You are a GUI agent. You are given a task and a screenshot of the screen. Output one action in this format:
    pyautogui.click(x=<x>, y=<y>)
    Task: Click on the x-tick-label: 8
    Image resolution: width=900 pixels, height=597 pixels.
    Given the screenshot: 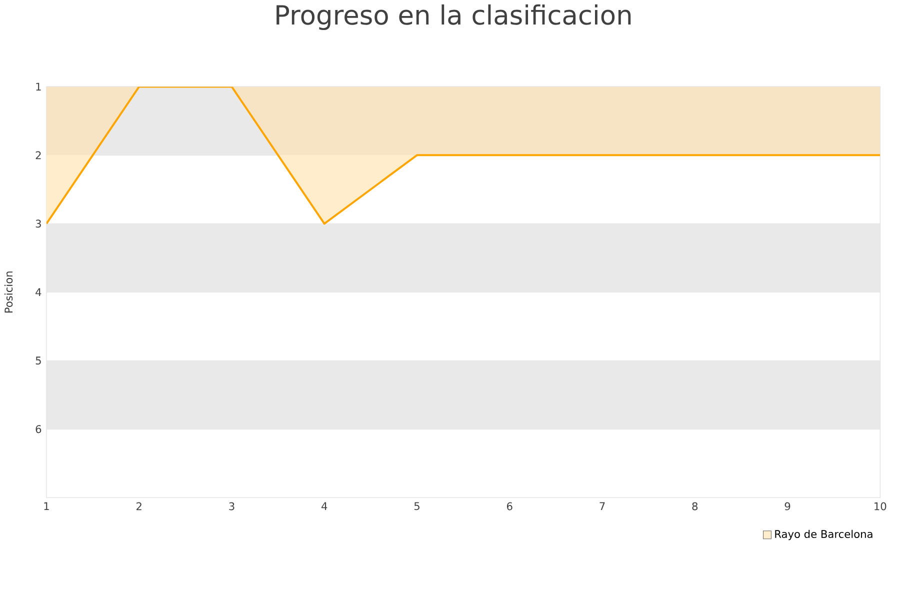 What is the action you would take?
    pyautogui.click(x=695, y=506)
    